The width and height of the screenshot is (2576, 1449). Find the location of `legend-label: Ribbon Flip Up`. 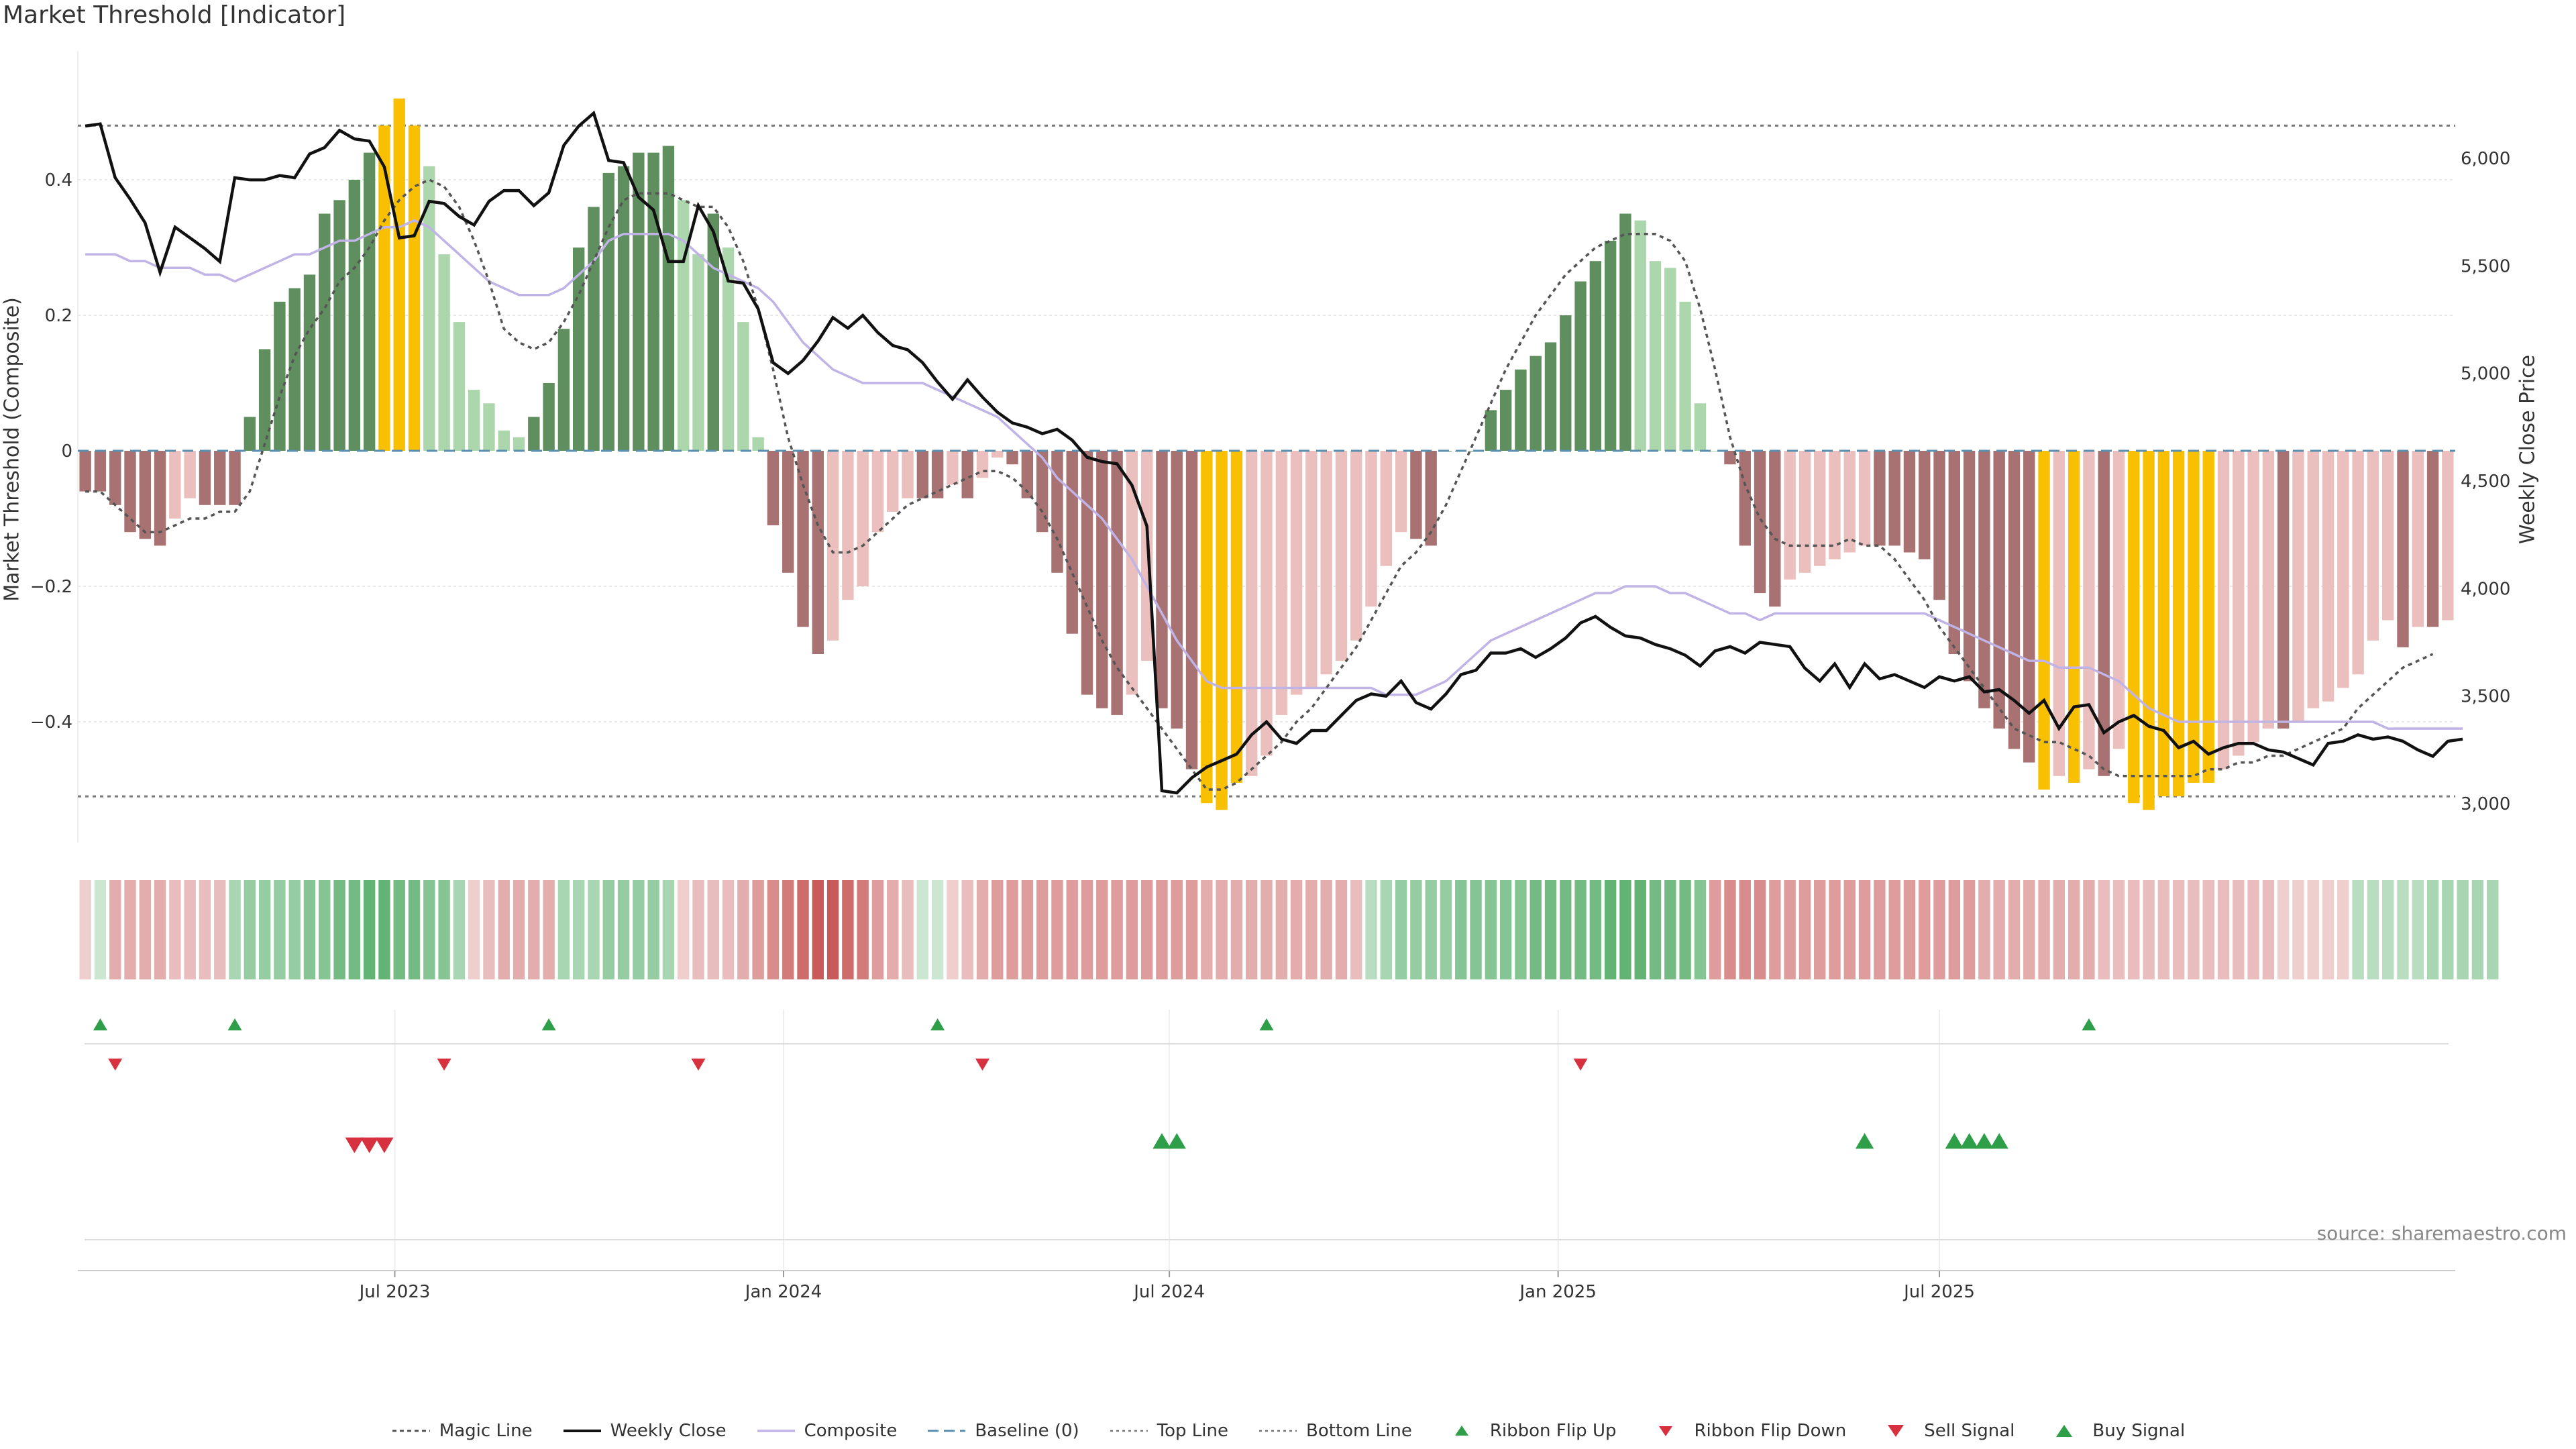

legend-label: Ribbon Flip Up is located at coordinates (1553, 1431).